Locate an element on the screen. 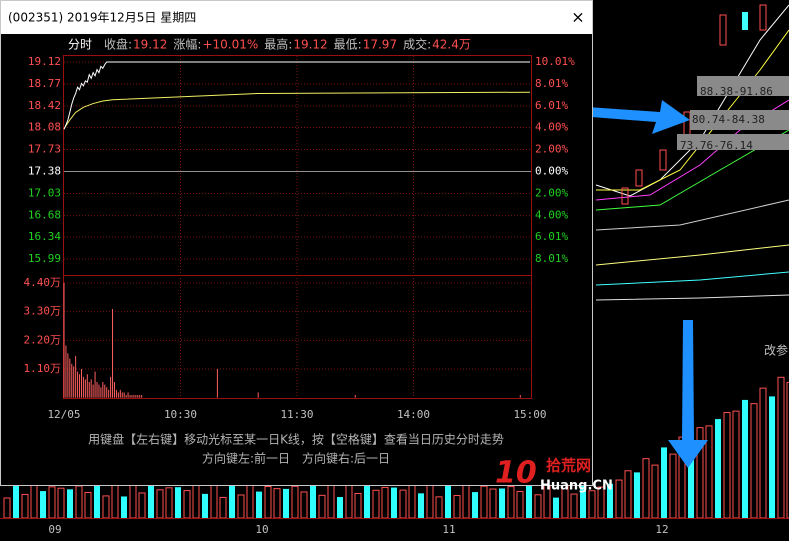 This screenshot has height=541, width=789. time-tick-label: 14:00 is located at coordinates (413, 414).